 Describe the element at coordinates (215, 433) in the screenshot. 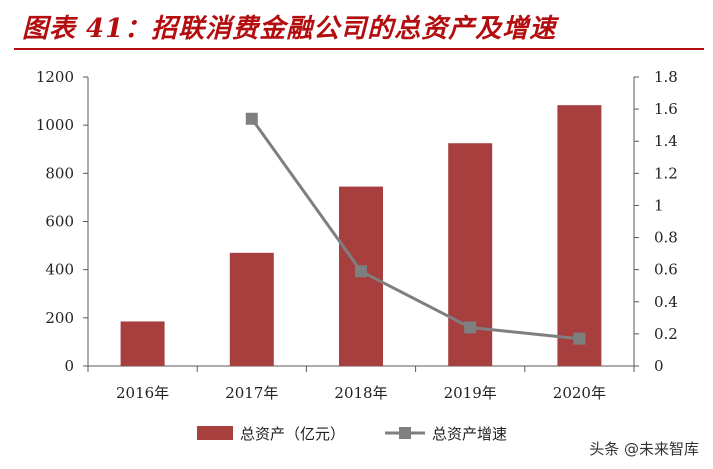

I see `legend-bar-swatch` at that location.